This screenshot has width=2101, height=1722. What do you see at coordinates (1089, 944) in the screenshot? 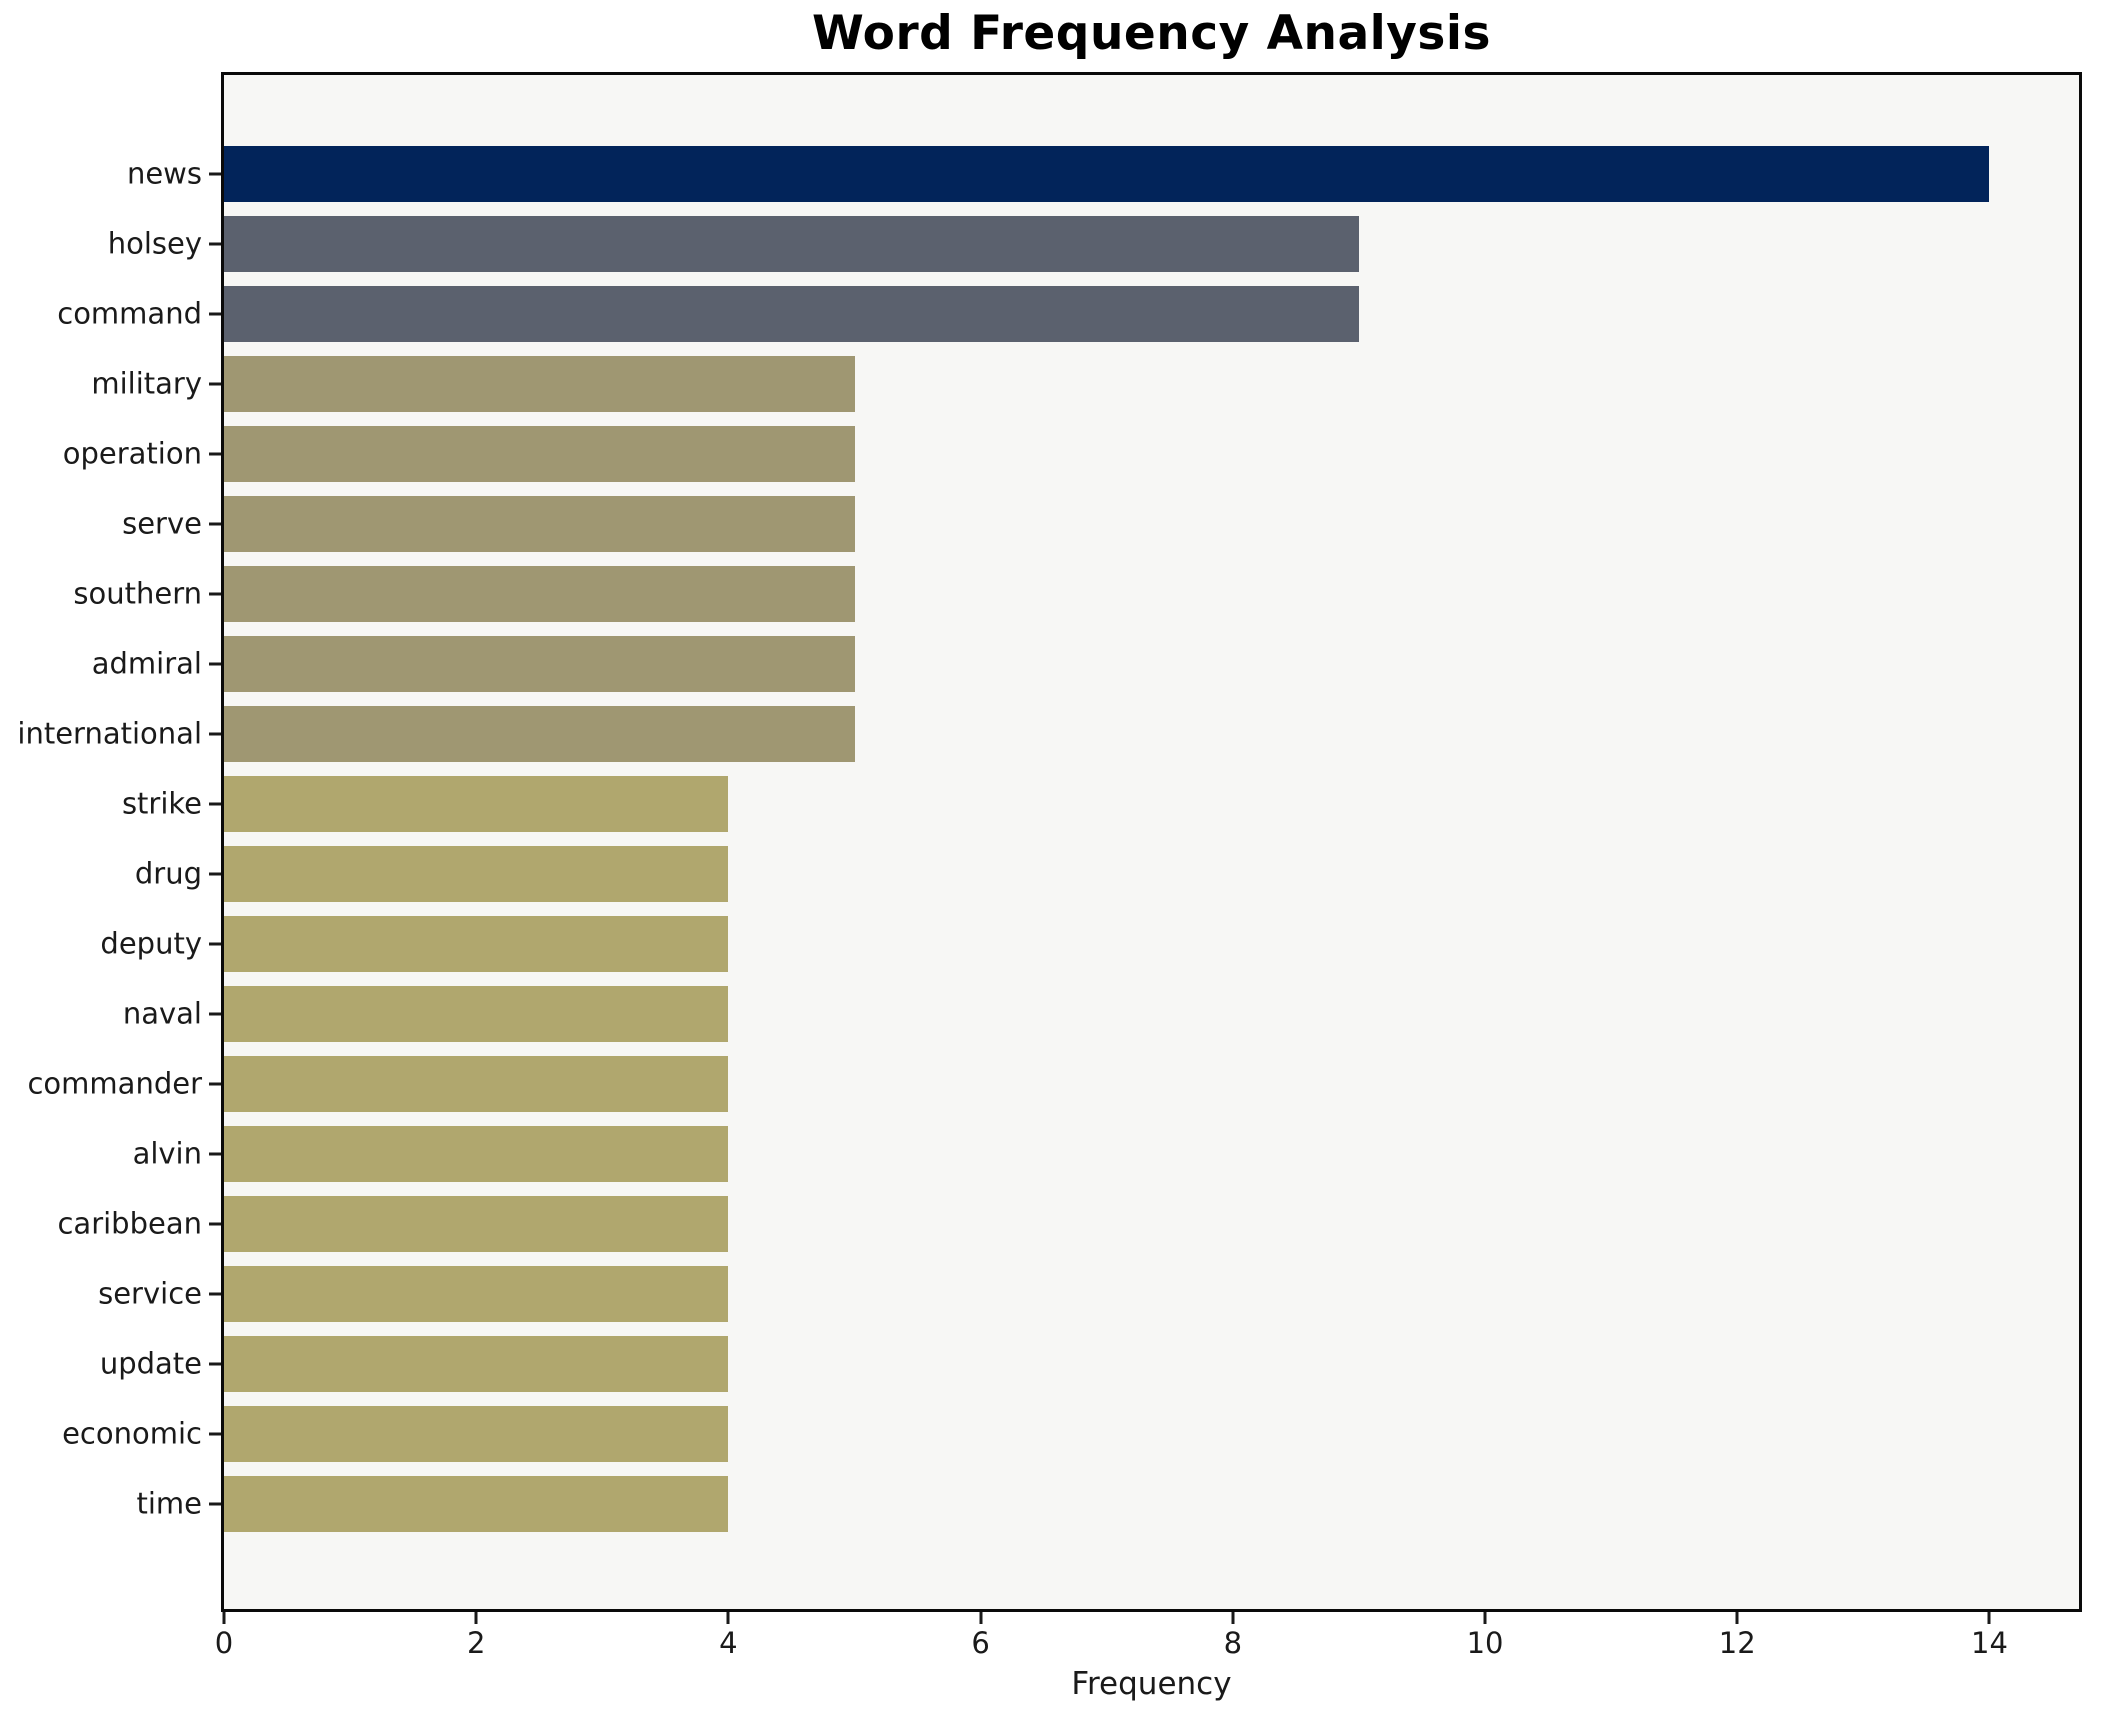
I see `bar-row-deputy: deputy` at bounding box center [1089, 944].